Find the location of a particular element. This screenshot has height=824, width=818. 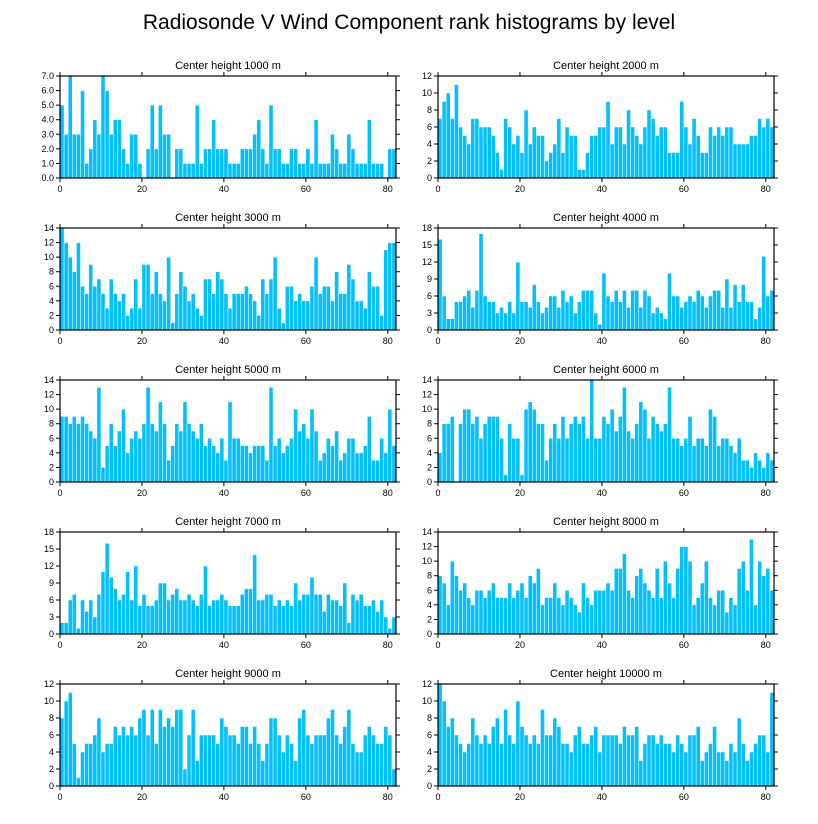

x-tick-label: 40 is located at coordinates (602, 493).